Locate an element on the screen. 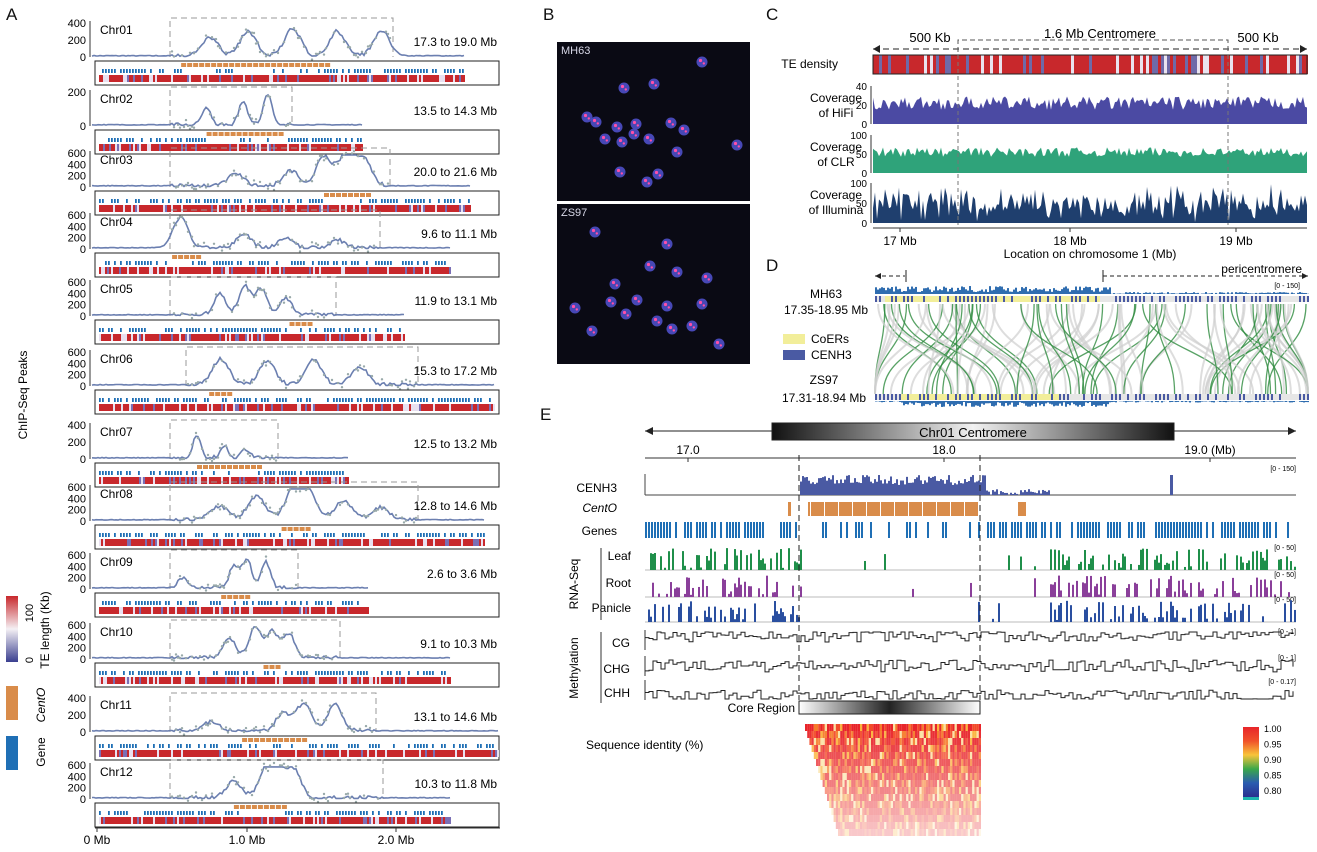 The image size is (1317, 852). synteny-link is located at coordinates (1271, 349).